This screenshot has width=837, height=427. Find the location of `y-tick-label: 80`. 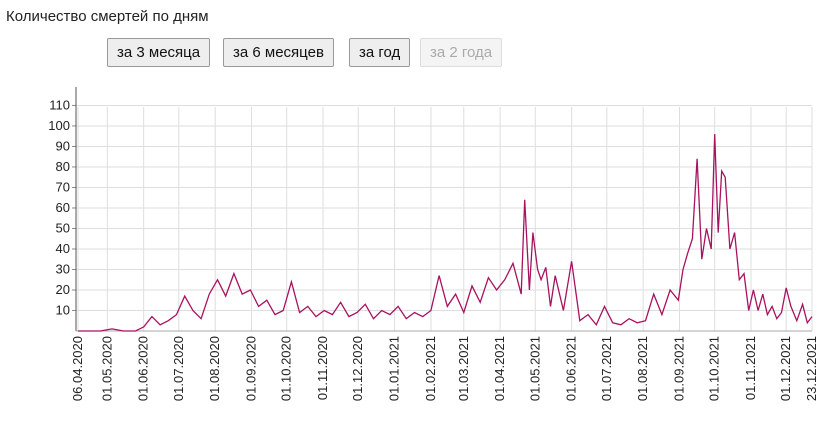

y-tick-label: 80 is located at coordinates (63, 166).